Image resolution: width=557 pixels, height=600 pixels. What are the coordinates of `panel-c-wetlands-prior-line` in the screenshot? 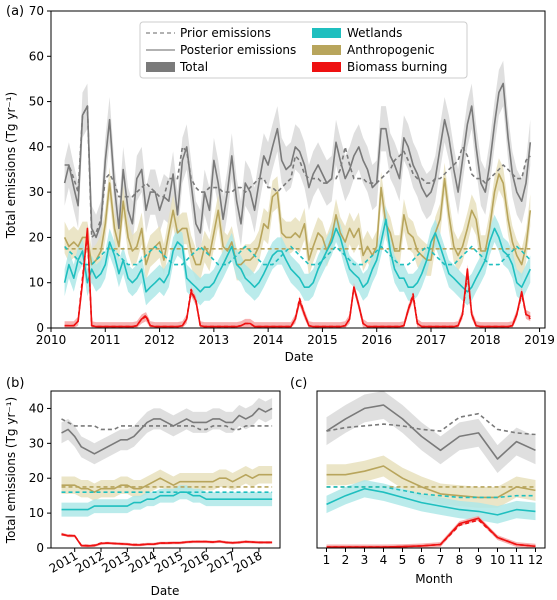 It's located at (431, 492).